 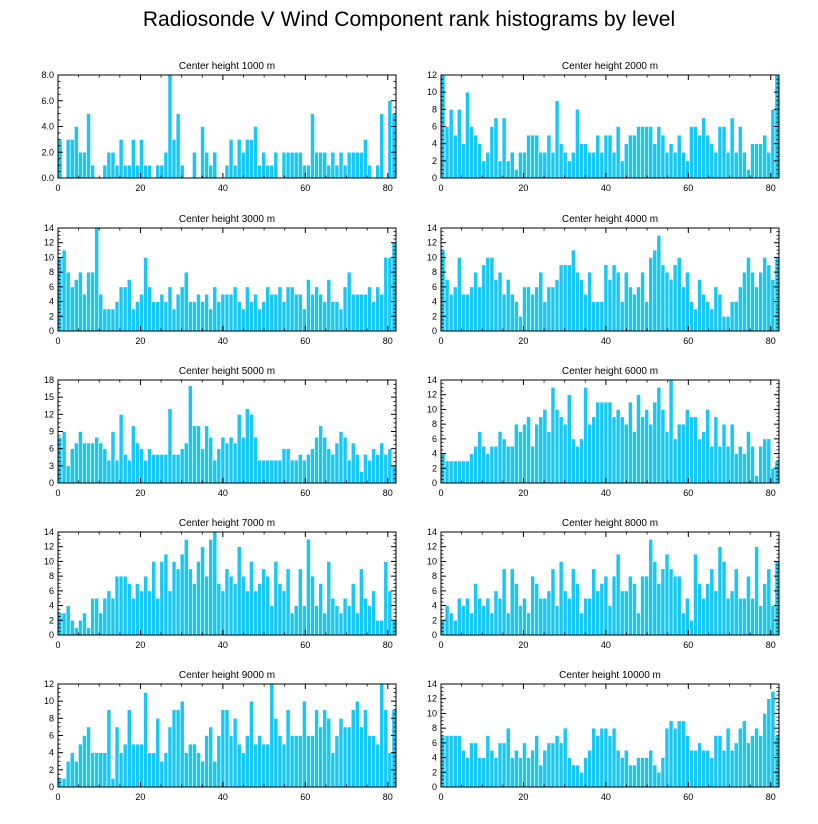 I want to click on x-tick-label: 80, so click(x=388, y=797).